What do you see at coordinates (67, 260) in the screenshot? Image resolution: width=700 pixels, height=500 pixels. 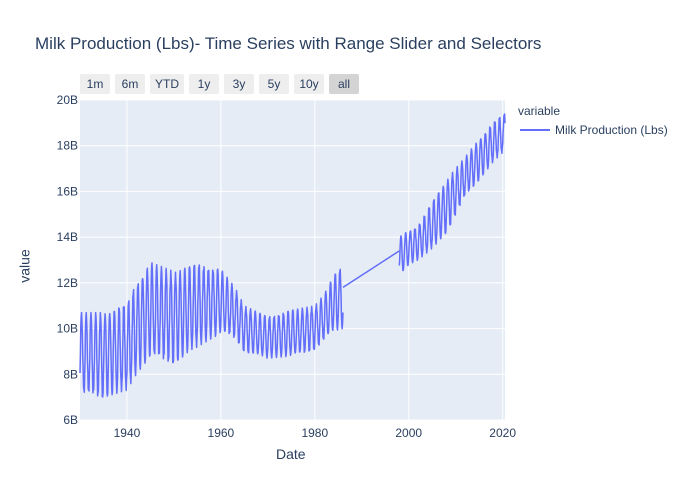 I see `y-tick-labels: 6B 8B 10B 12B 14B 16B 18B 20B` at bounding box center [67, 260].